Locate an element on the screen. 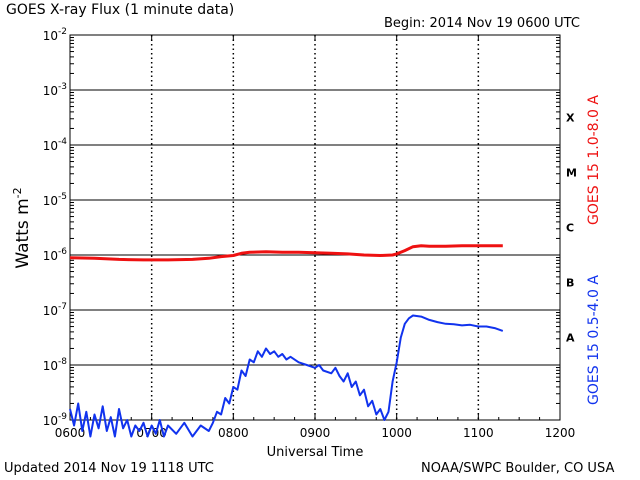  x-tick-label: 0700 is located at coordinates (151, 433).